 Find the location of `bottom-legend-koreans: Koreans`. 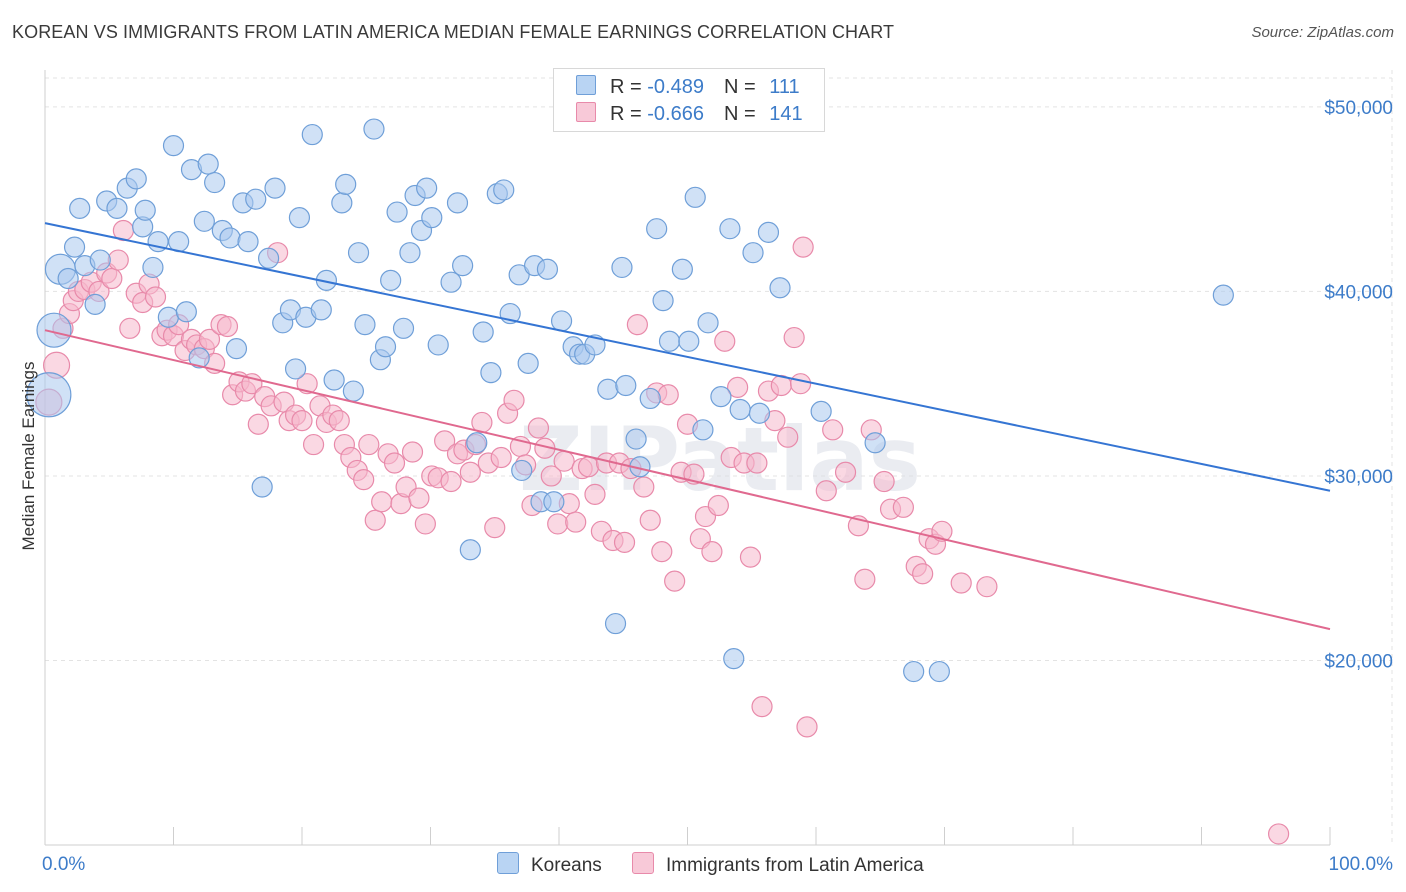

bottom-legend-koreans: Koreans is located at coordinates (549, 864).